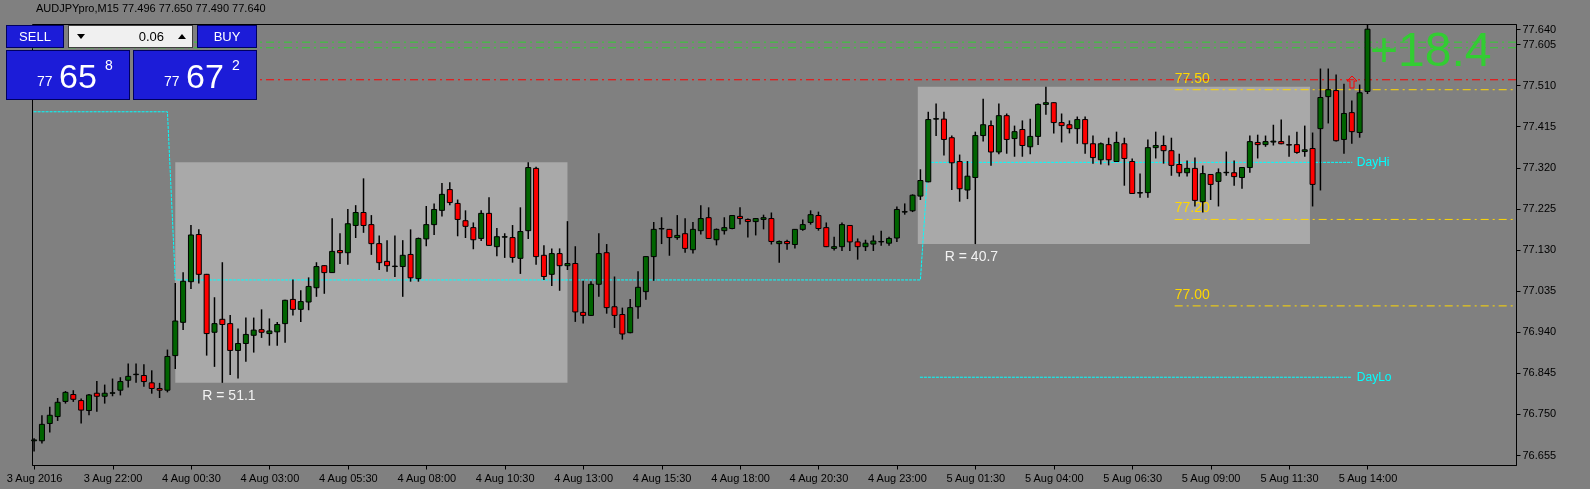 The image size is (1590, 489). I want to click on x-tick-label: 4 Aug 20:30, so click(819, 477).